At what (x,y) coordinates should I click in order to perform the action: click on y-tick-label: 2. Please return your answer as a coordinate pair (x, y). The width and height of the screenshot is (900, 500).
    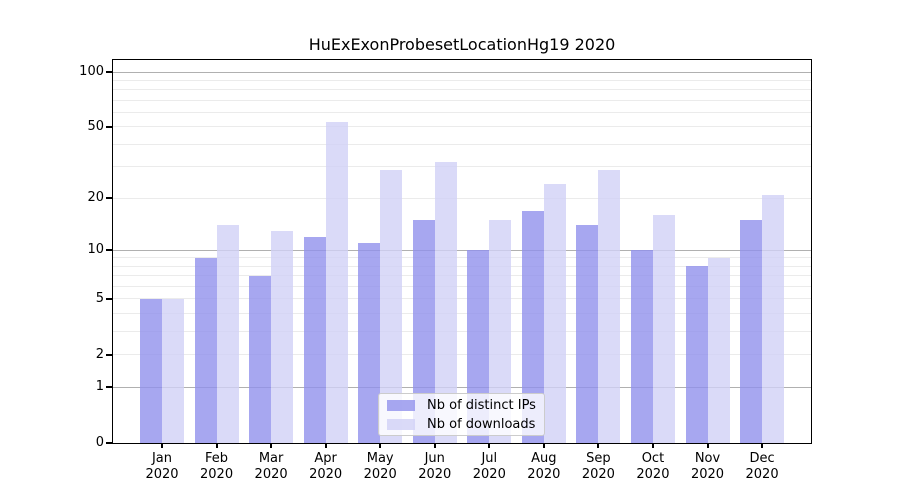
    Looking at the image, I should click on (99, 354).